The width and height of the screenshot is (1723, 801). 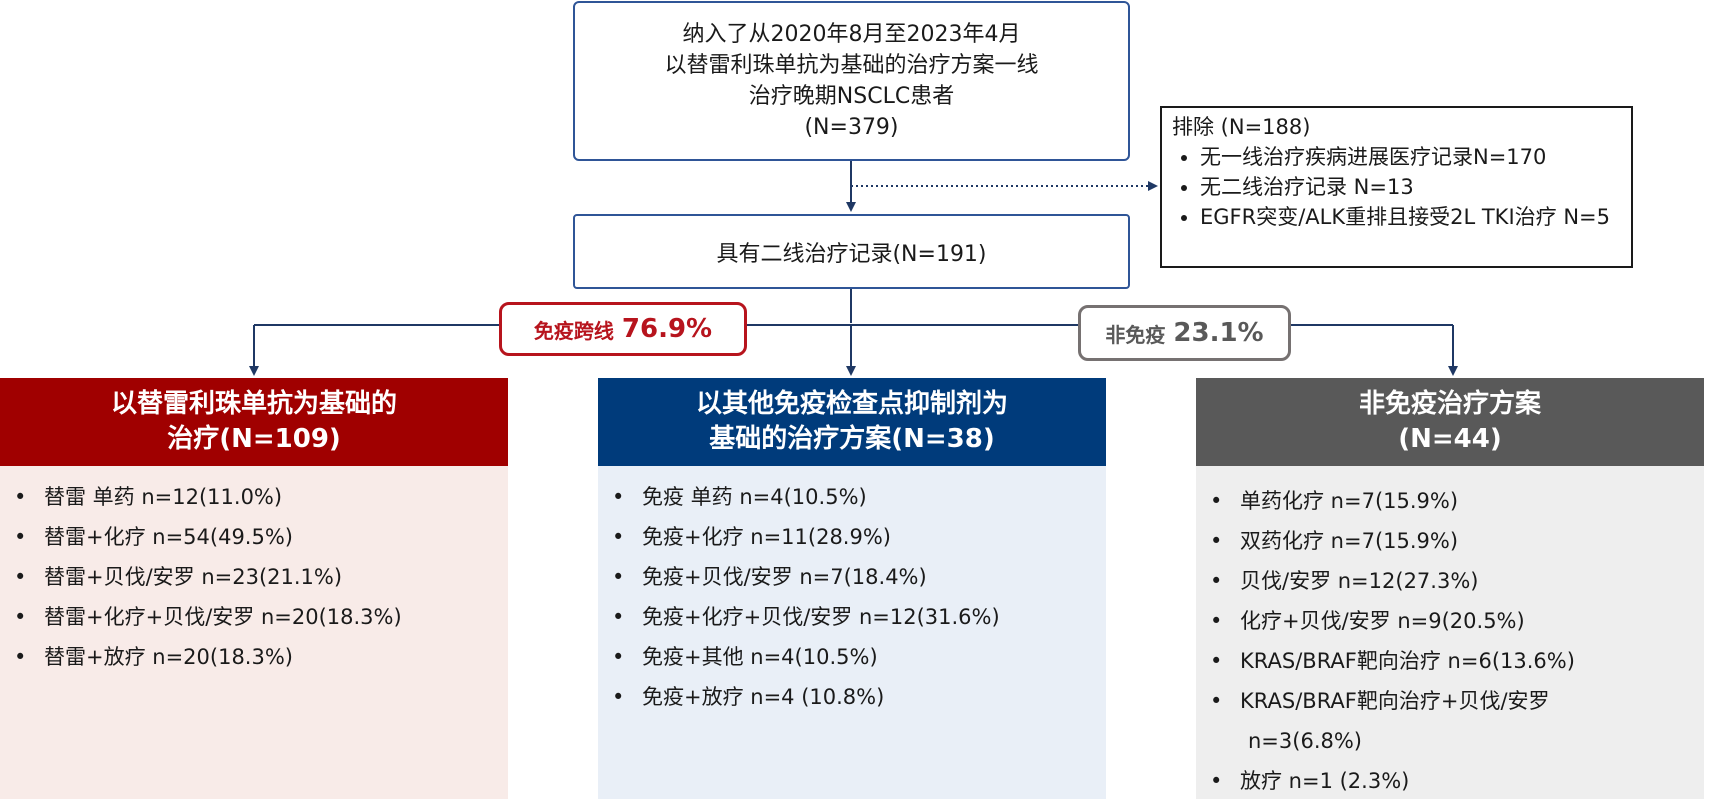 I want to click on column-title-line: (N=44), so click(x=1450, y=439).